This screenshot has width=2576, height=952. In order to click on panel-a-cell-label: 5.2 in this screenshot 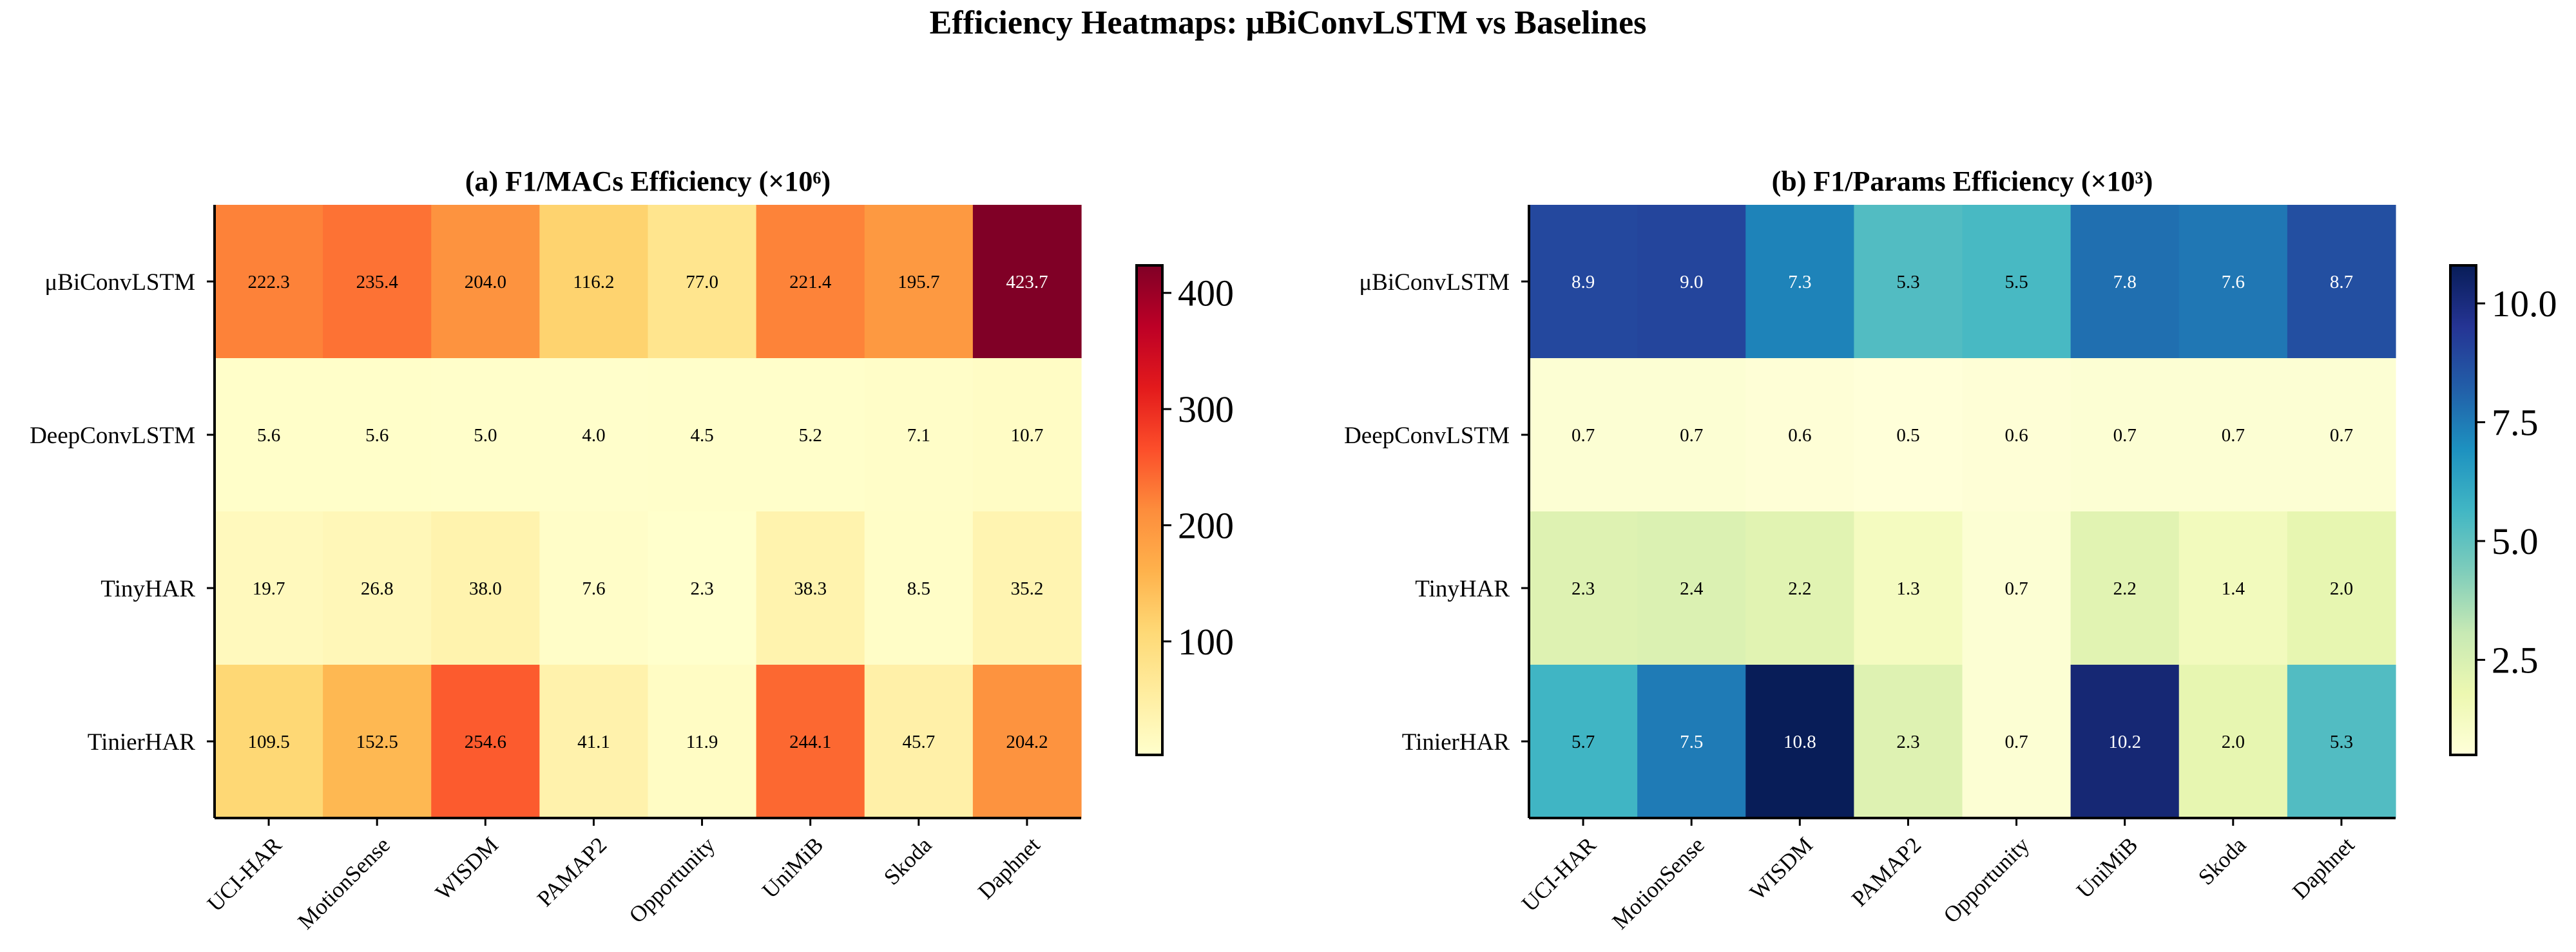, I will do `click(811, 436)`.